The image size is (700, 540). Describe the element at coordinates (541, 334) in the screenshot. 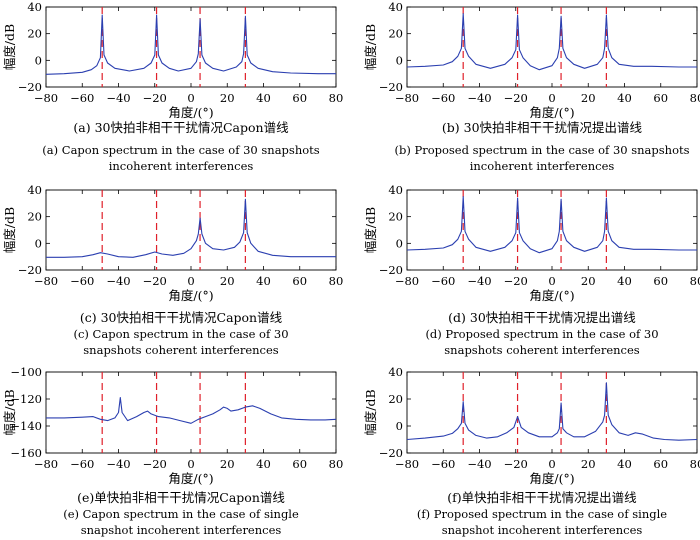

I see `caption-en-line1: (d) Proposed spectrum in the case of 30` at that location.